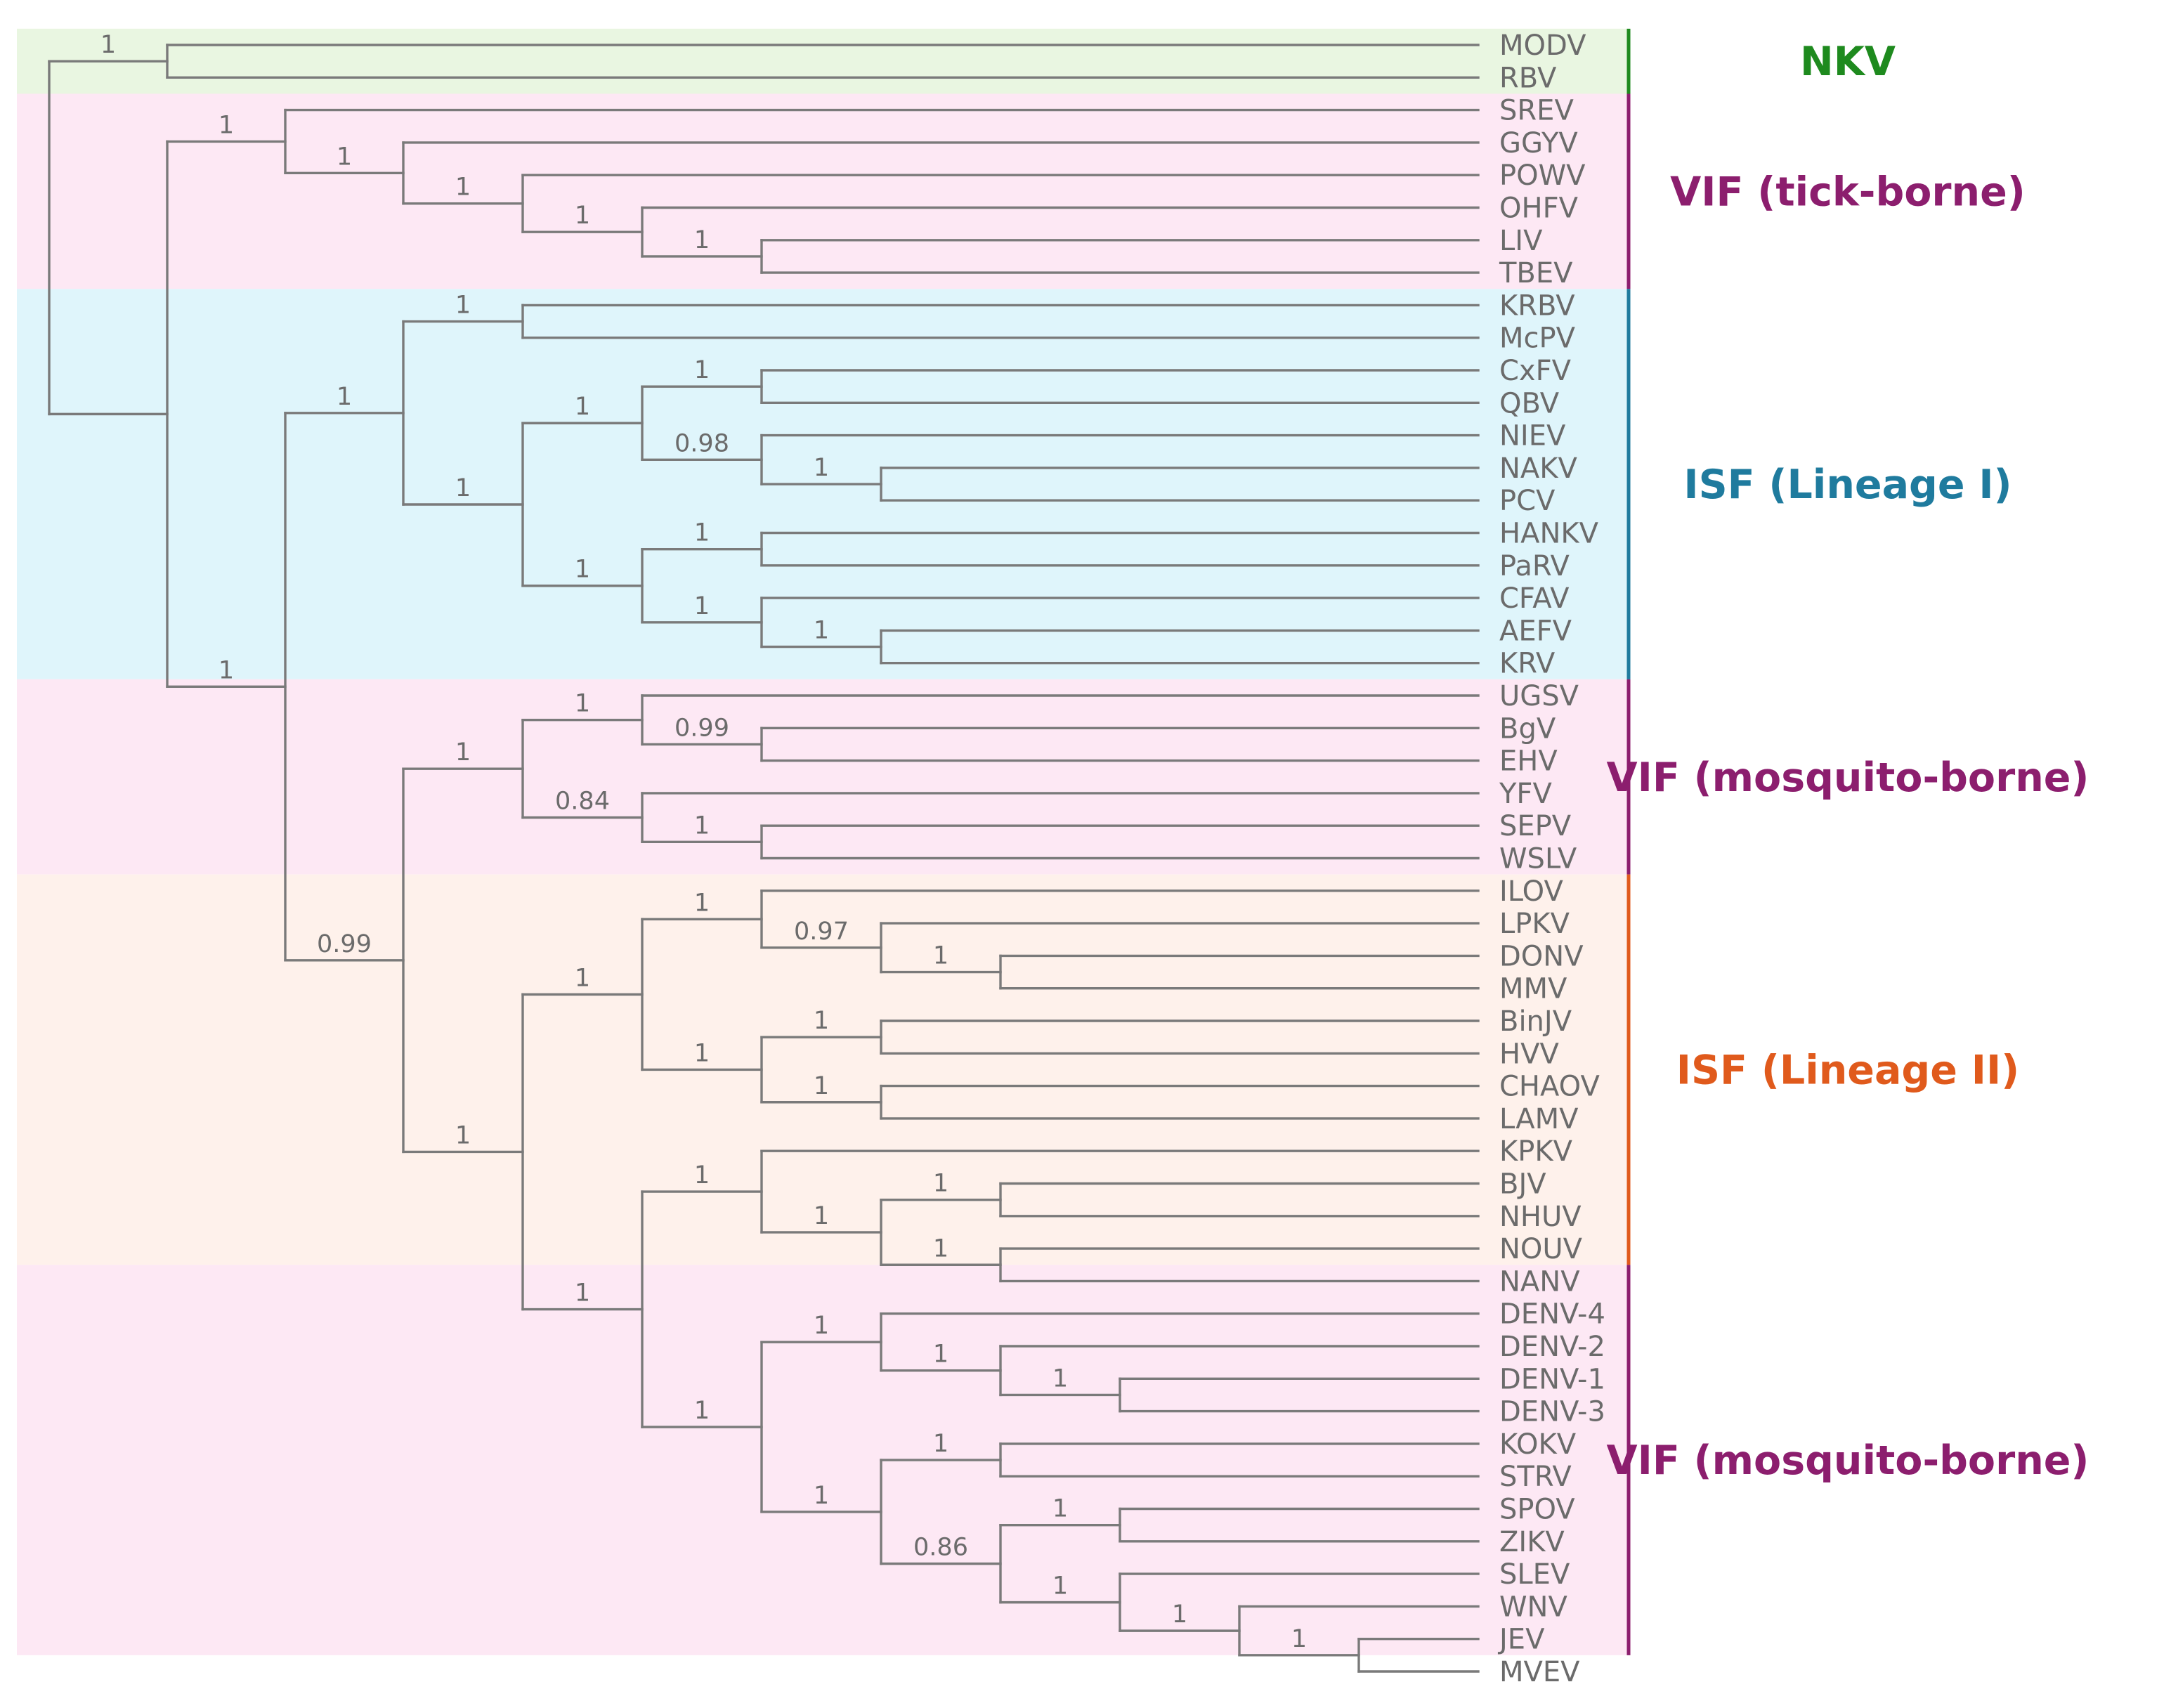 The height and width of the screenshot is (1708, 2171). What do you see at coordinates (1521, 241) in the screenshot?
I see `tip-label: LIV` at bounding box center [1521, 241].